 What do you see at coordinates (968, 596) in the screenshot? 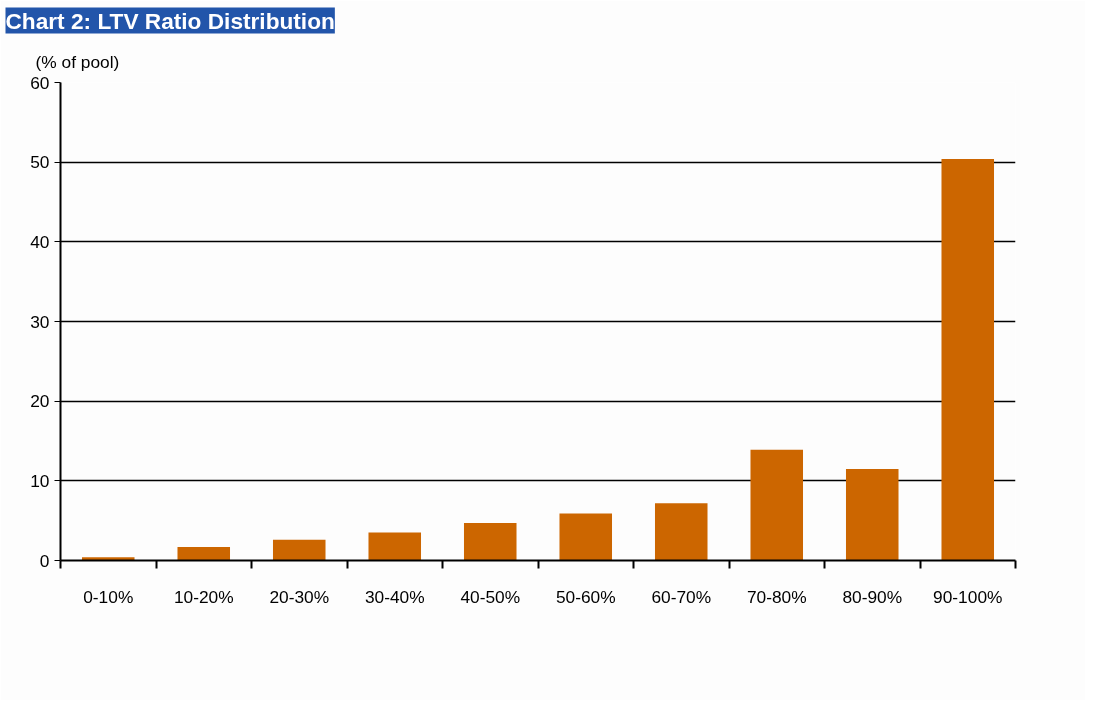
I see `x-tick-label: 90-100%` at bounding box center [968, 596].